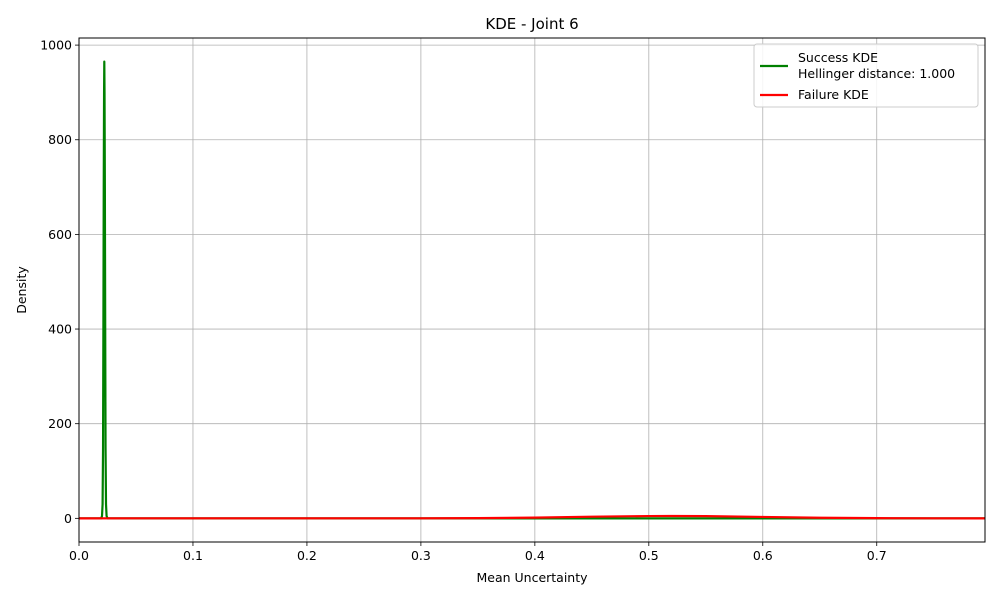  Describe the element at coordinates (60, 423) in the screenshot. I see `y-tick-label: 200` at that location.